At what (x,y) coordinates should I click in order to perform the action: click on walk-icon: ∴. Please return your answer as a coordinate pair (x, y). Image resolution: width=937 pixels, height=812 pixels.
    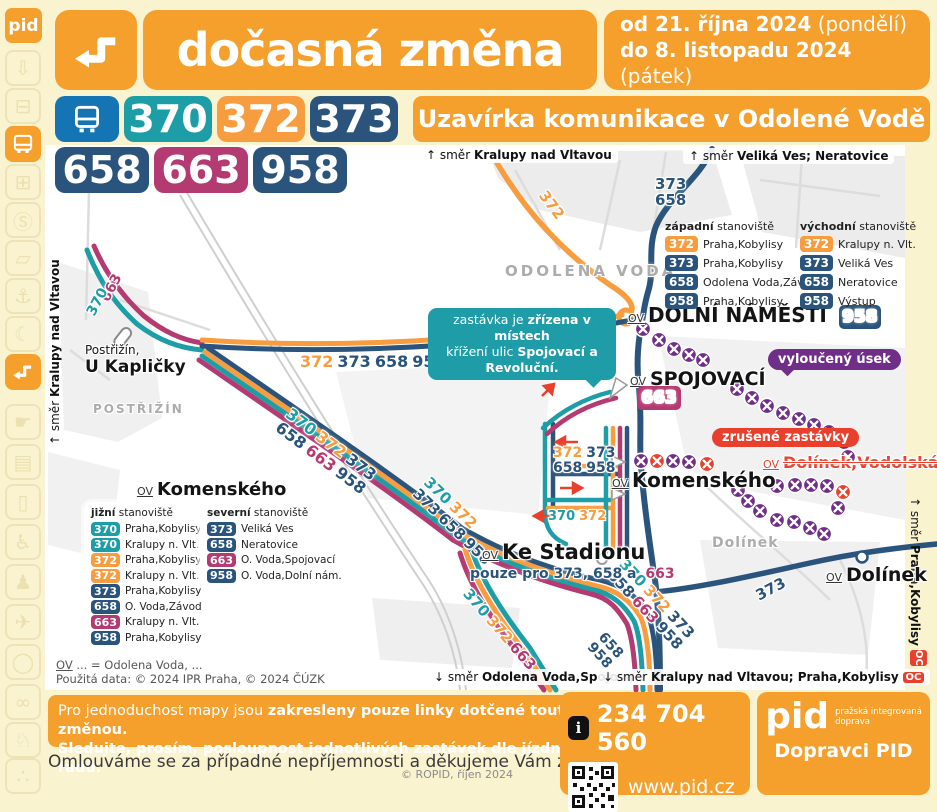
    Looking at the image, I should click on (23, 776).